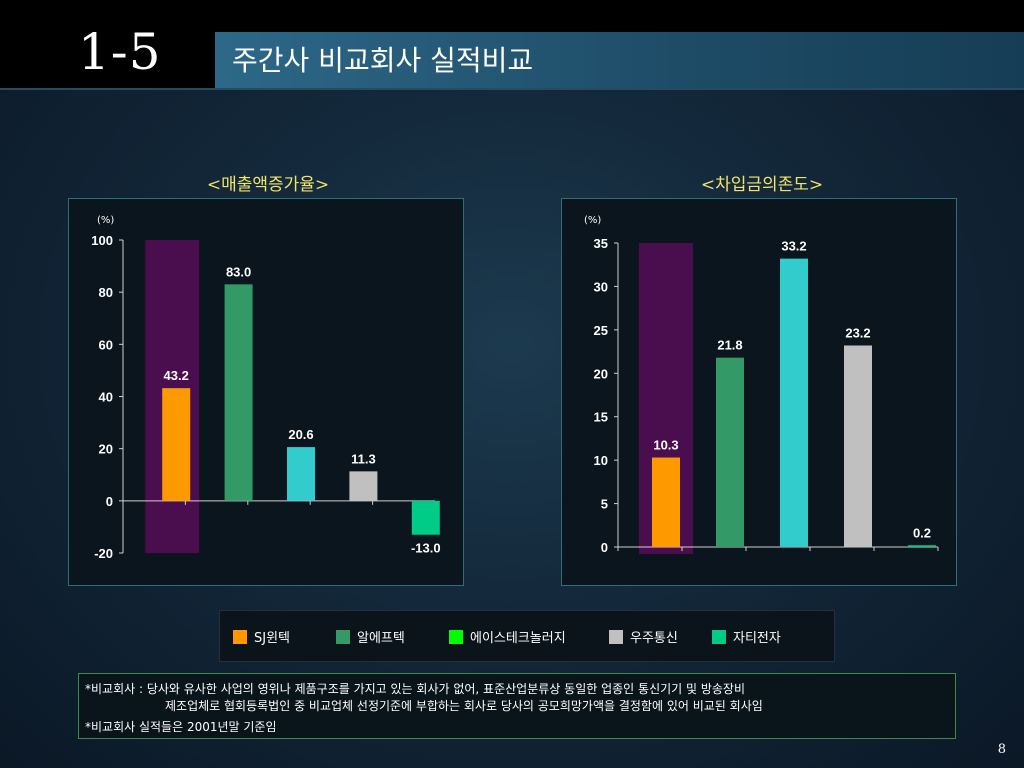  What do you see at coordinates (363, 458) in the screenshot?
I see `value-label: 11.3` at bounding box center [363, 458].